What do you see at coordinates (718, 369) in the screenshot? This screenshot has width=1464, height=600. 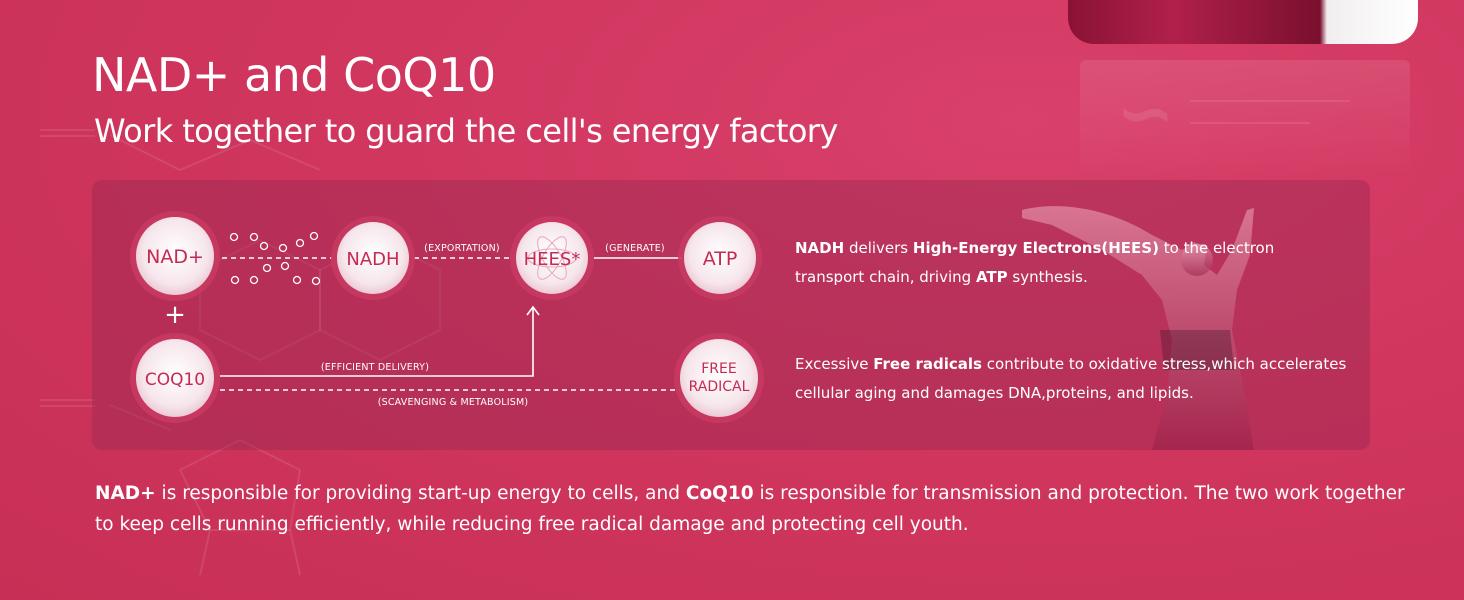 I see `free-radical-label-line1: FREE` at bounding box center [718, 369].